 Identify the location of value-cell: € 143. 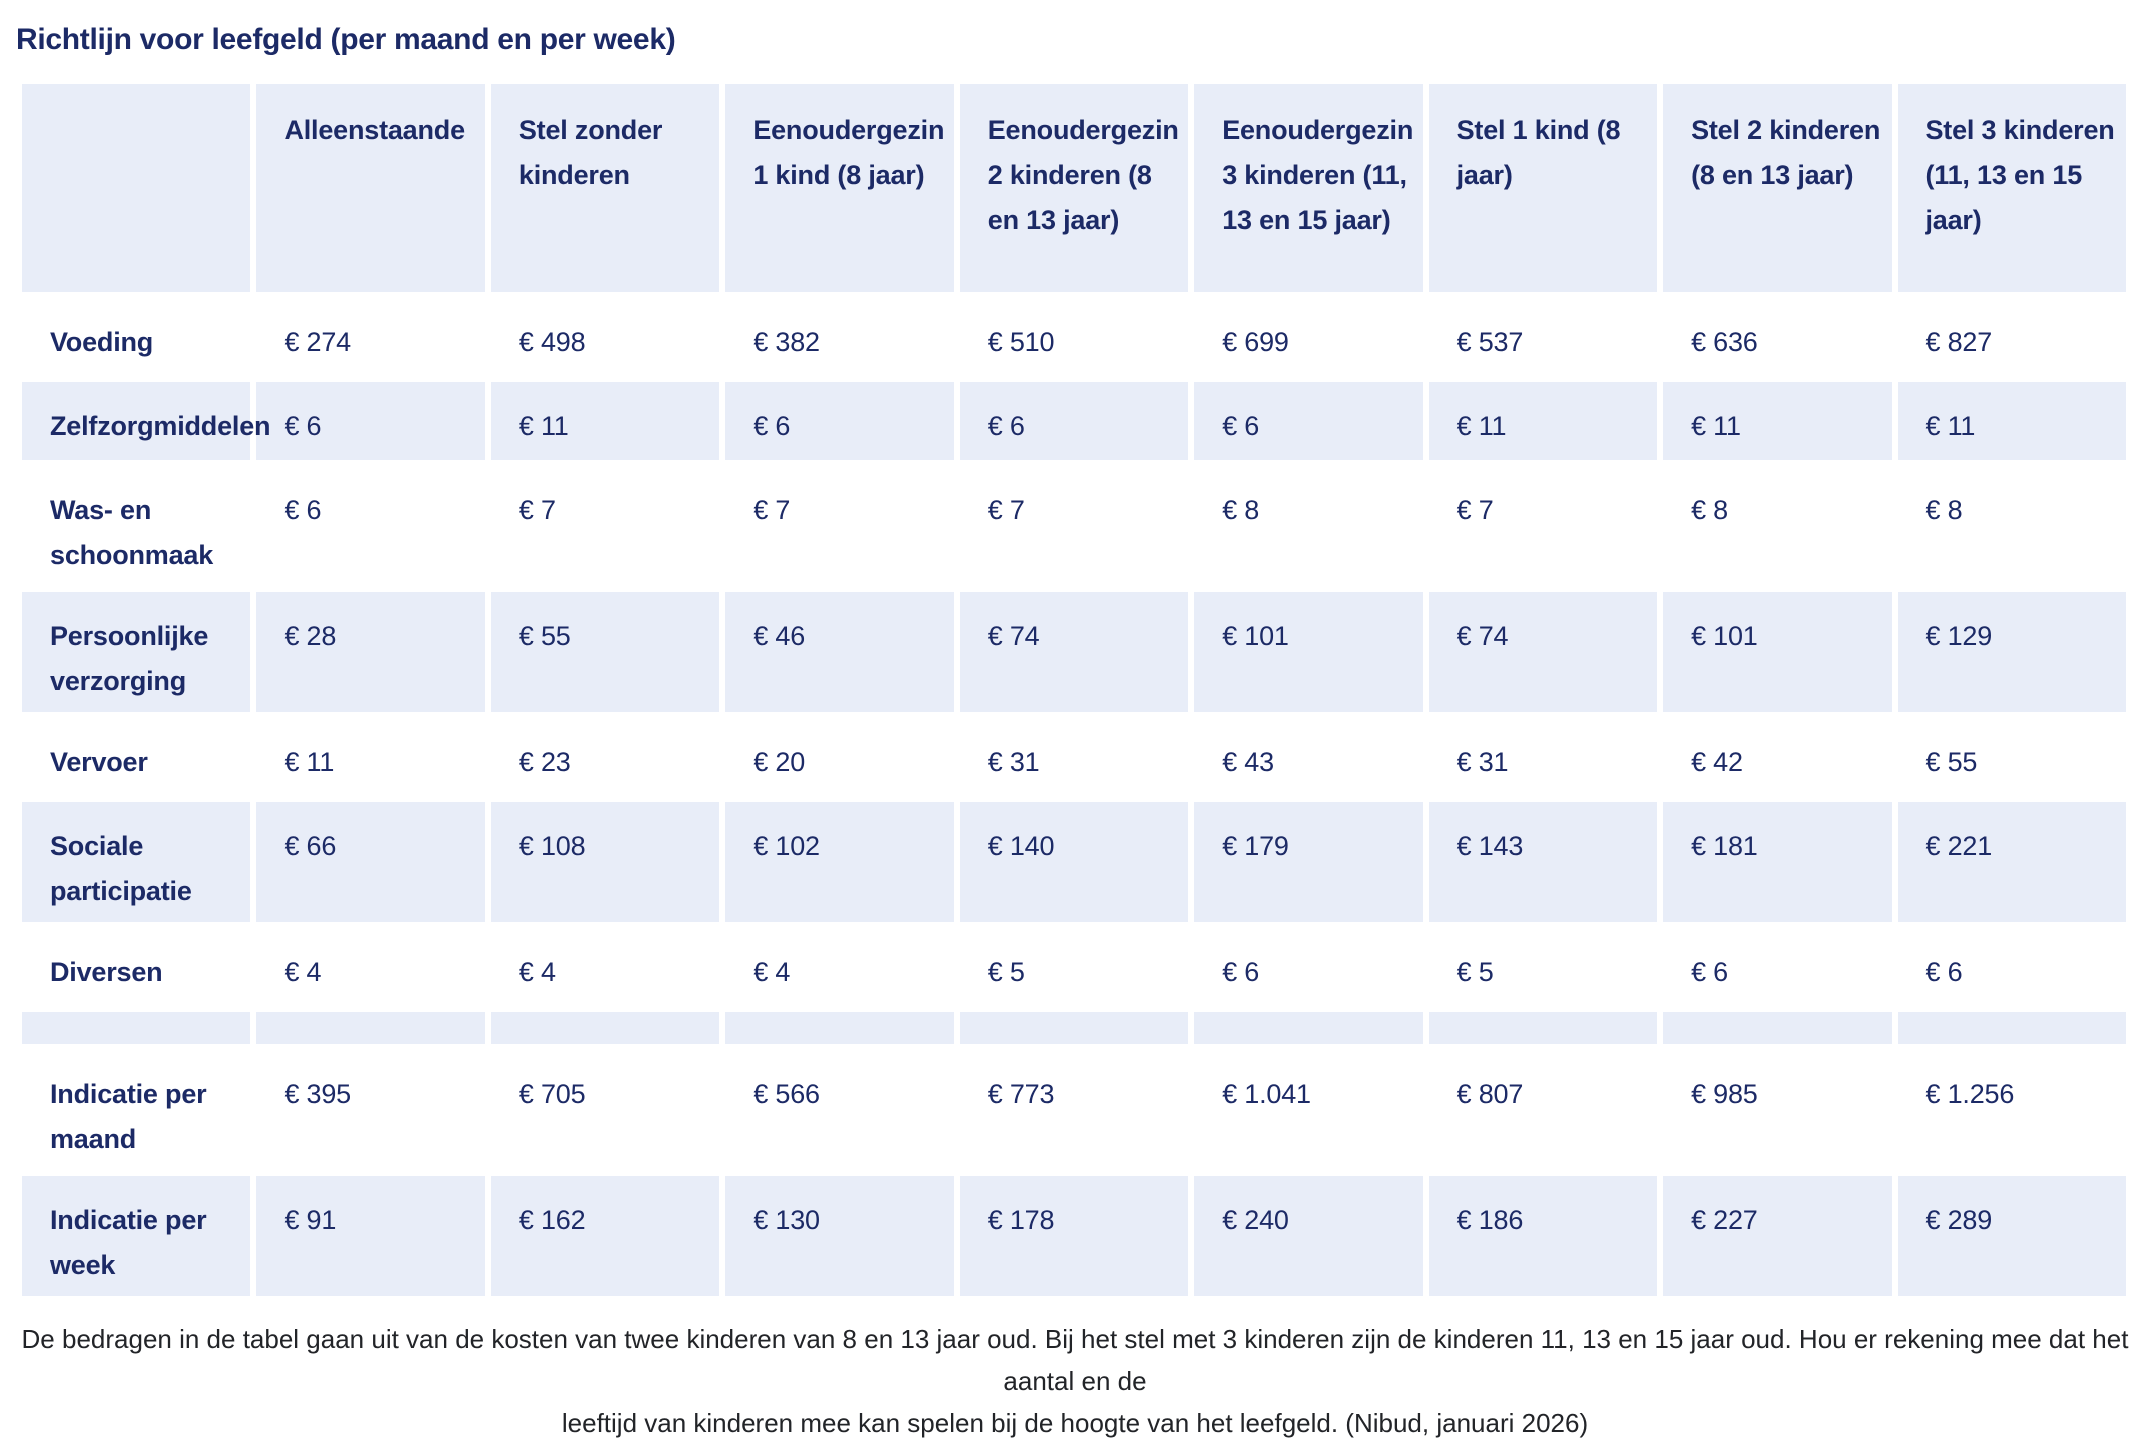
(1543, 862).